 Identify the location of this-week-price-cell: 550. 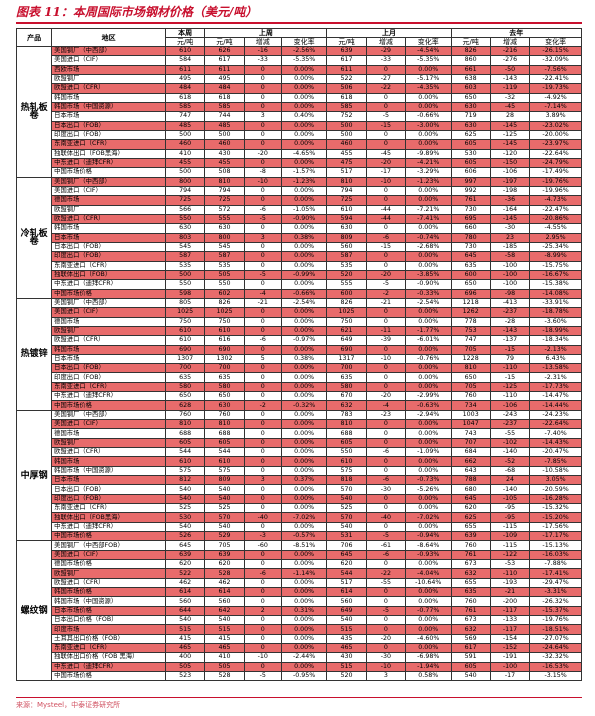
(185, 219).